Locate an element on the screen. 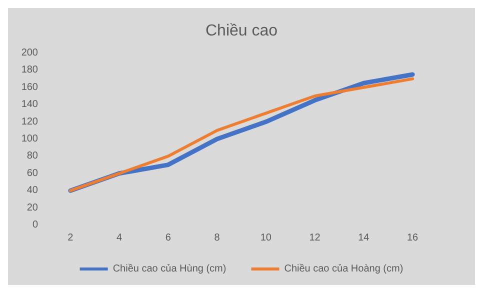 This screenshot has height=293, width=483. y-tick-label: 40 is located at coordinates (32, 190).